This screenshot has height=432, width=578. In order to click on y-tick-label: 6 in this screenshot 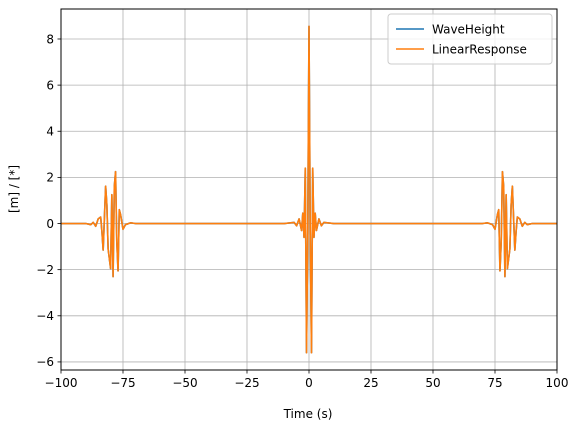, I will do `click(50, 85)`.